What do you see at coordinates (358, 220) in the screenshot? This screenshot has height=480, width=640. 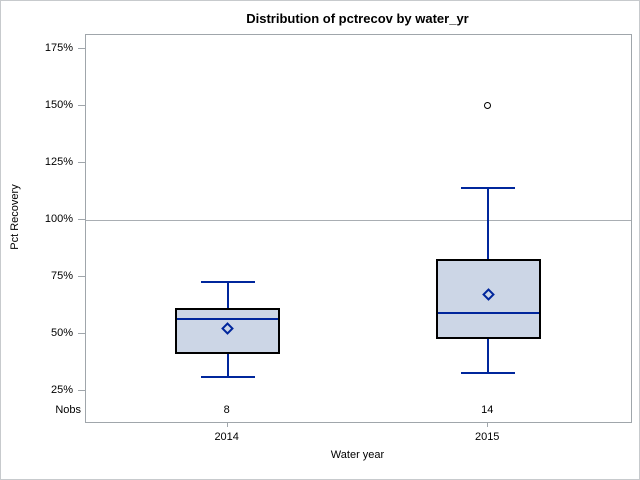 I see `reference-line-100pct` at bounding box center [358, 220].